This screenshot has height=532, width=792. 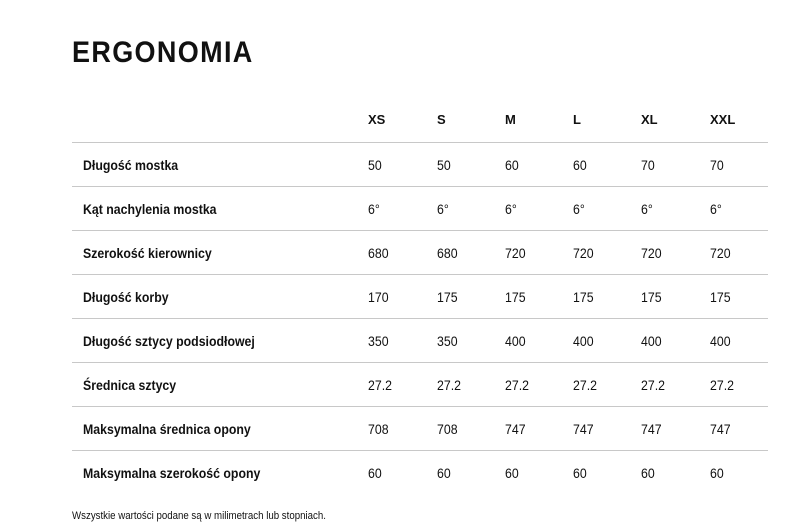 I want to click on cell-xs: 60, so click(x=375, y=473).